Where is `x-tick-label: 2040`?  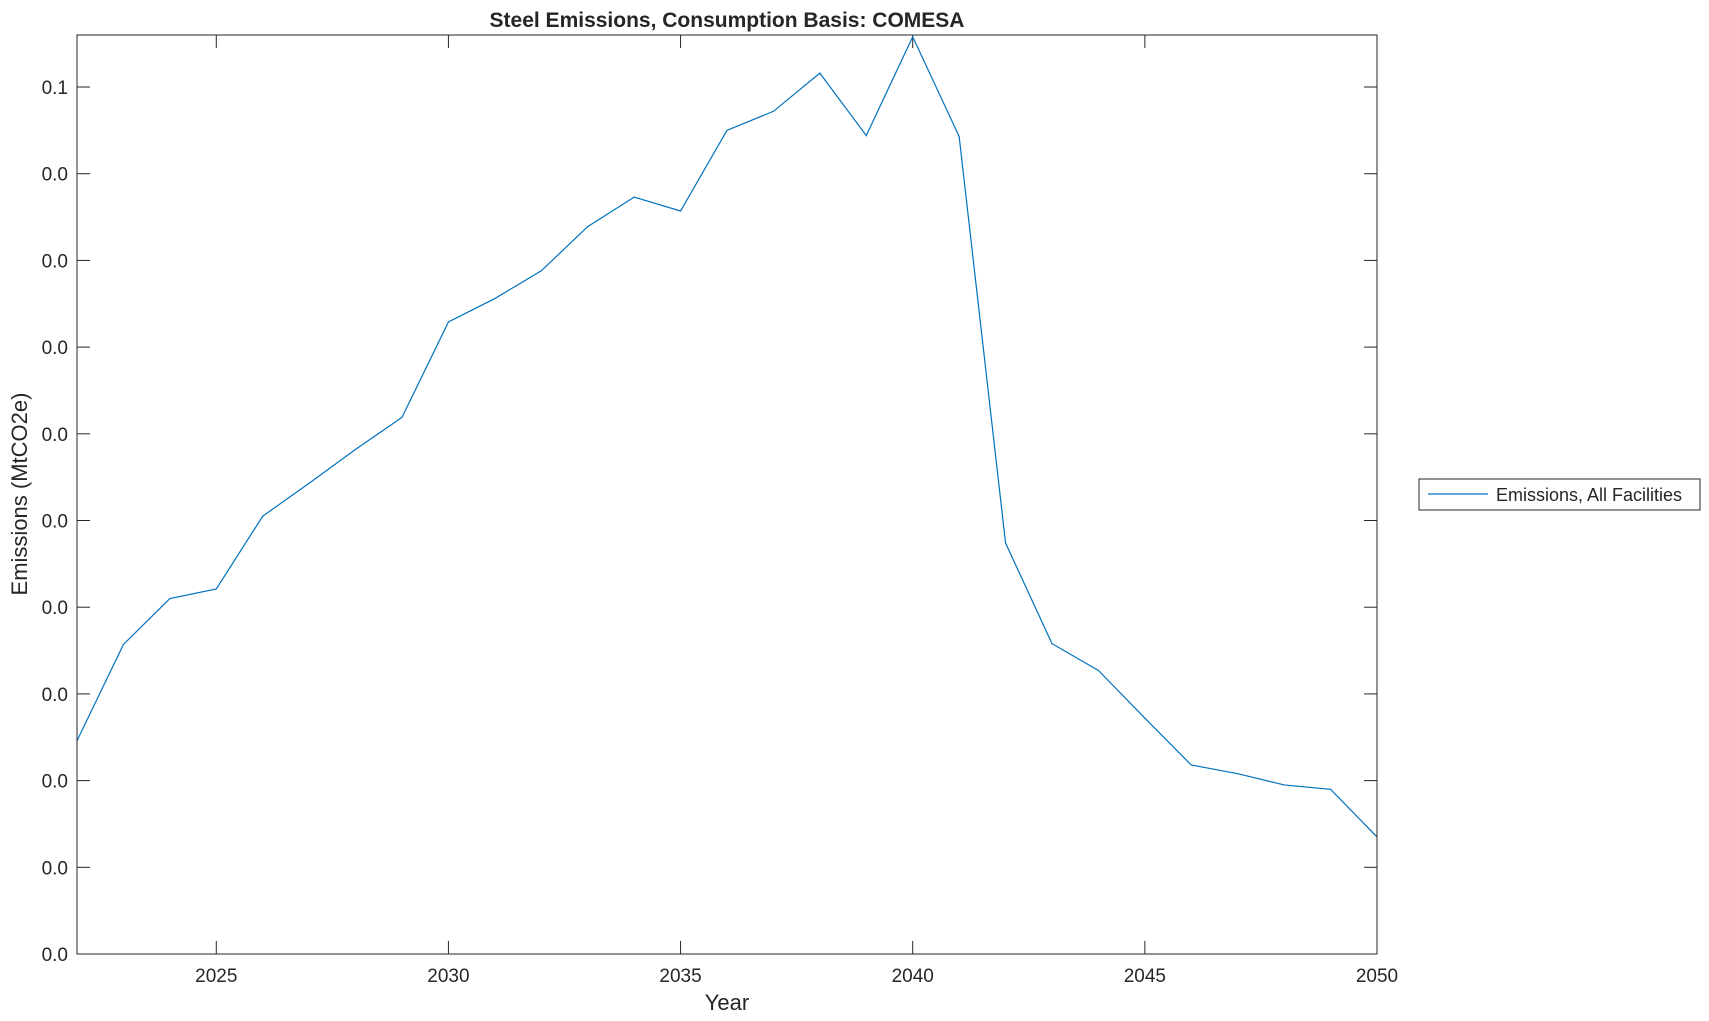
x-tick-label: 2040 is located at coordinates (913, 976).